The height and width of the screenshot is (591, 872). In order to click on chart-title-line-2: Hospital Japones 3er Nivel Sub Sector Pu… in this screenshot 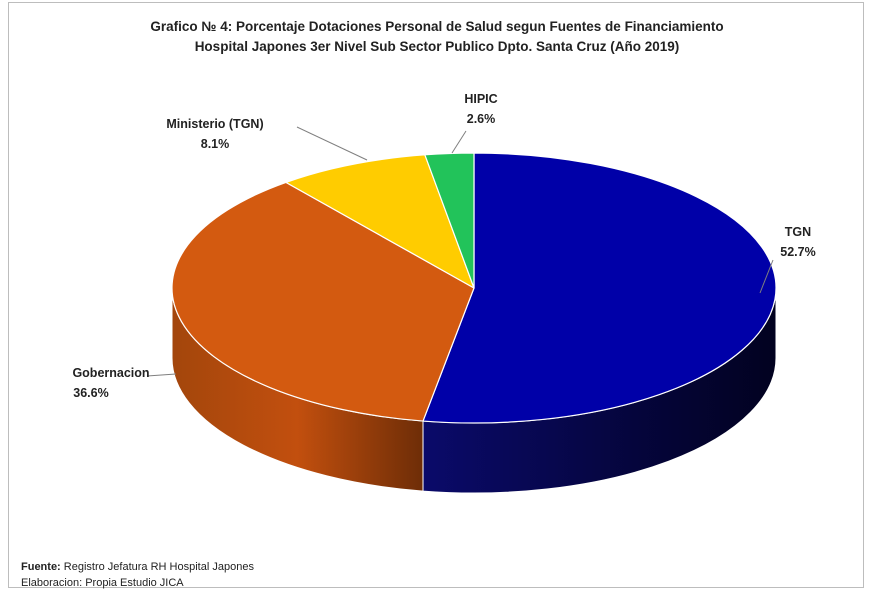, I will do `click(437, 46)`.